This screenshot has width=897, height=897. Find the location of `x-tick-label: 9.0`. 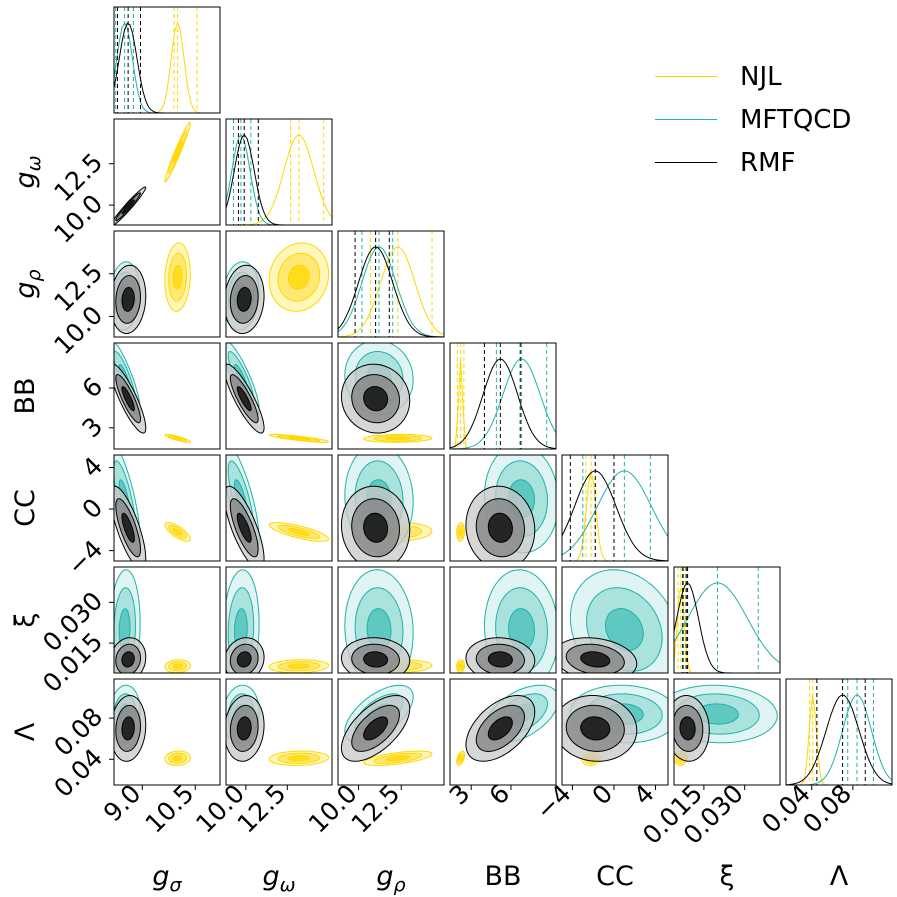

x-tick-label: 9.0 is located at coordinates (122, 803).